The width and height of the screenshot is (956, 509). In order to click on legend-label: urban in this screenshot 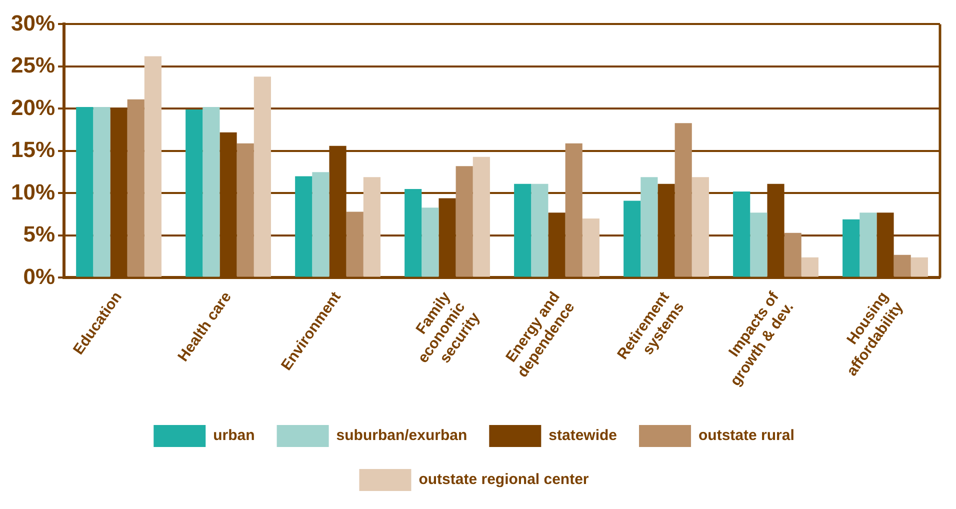, I will do `click(234, 435)`.